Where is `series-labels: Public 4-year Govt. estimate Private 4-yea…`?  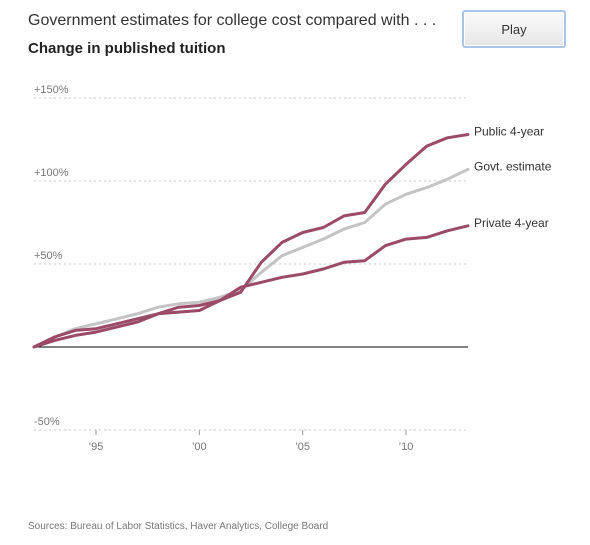
series-labels: Public 4-year Govt. estimate Private 4-yea… is located at coordinates (513, 177).